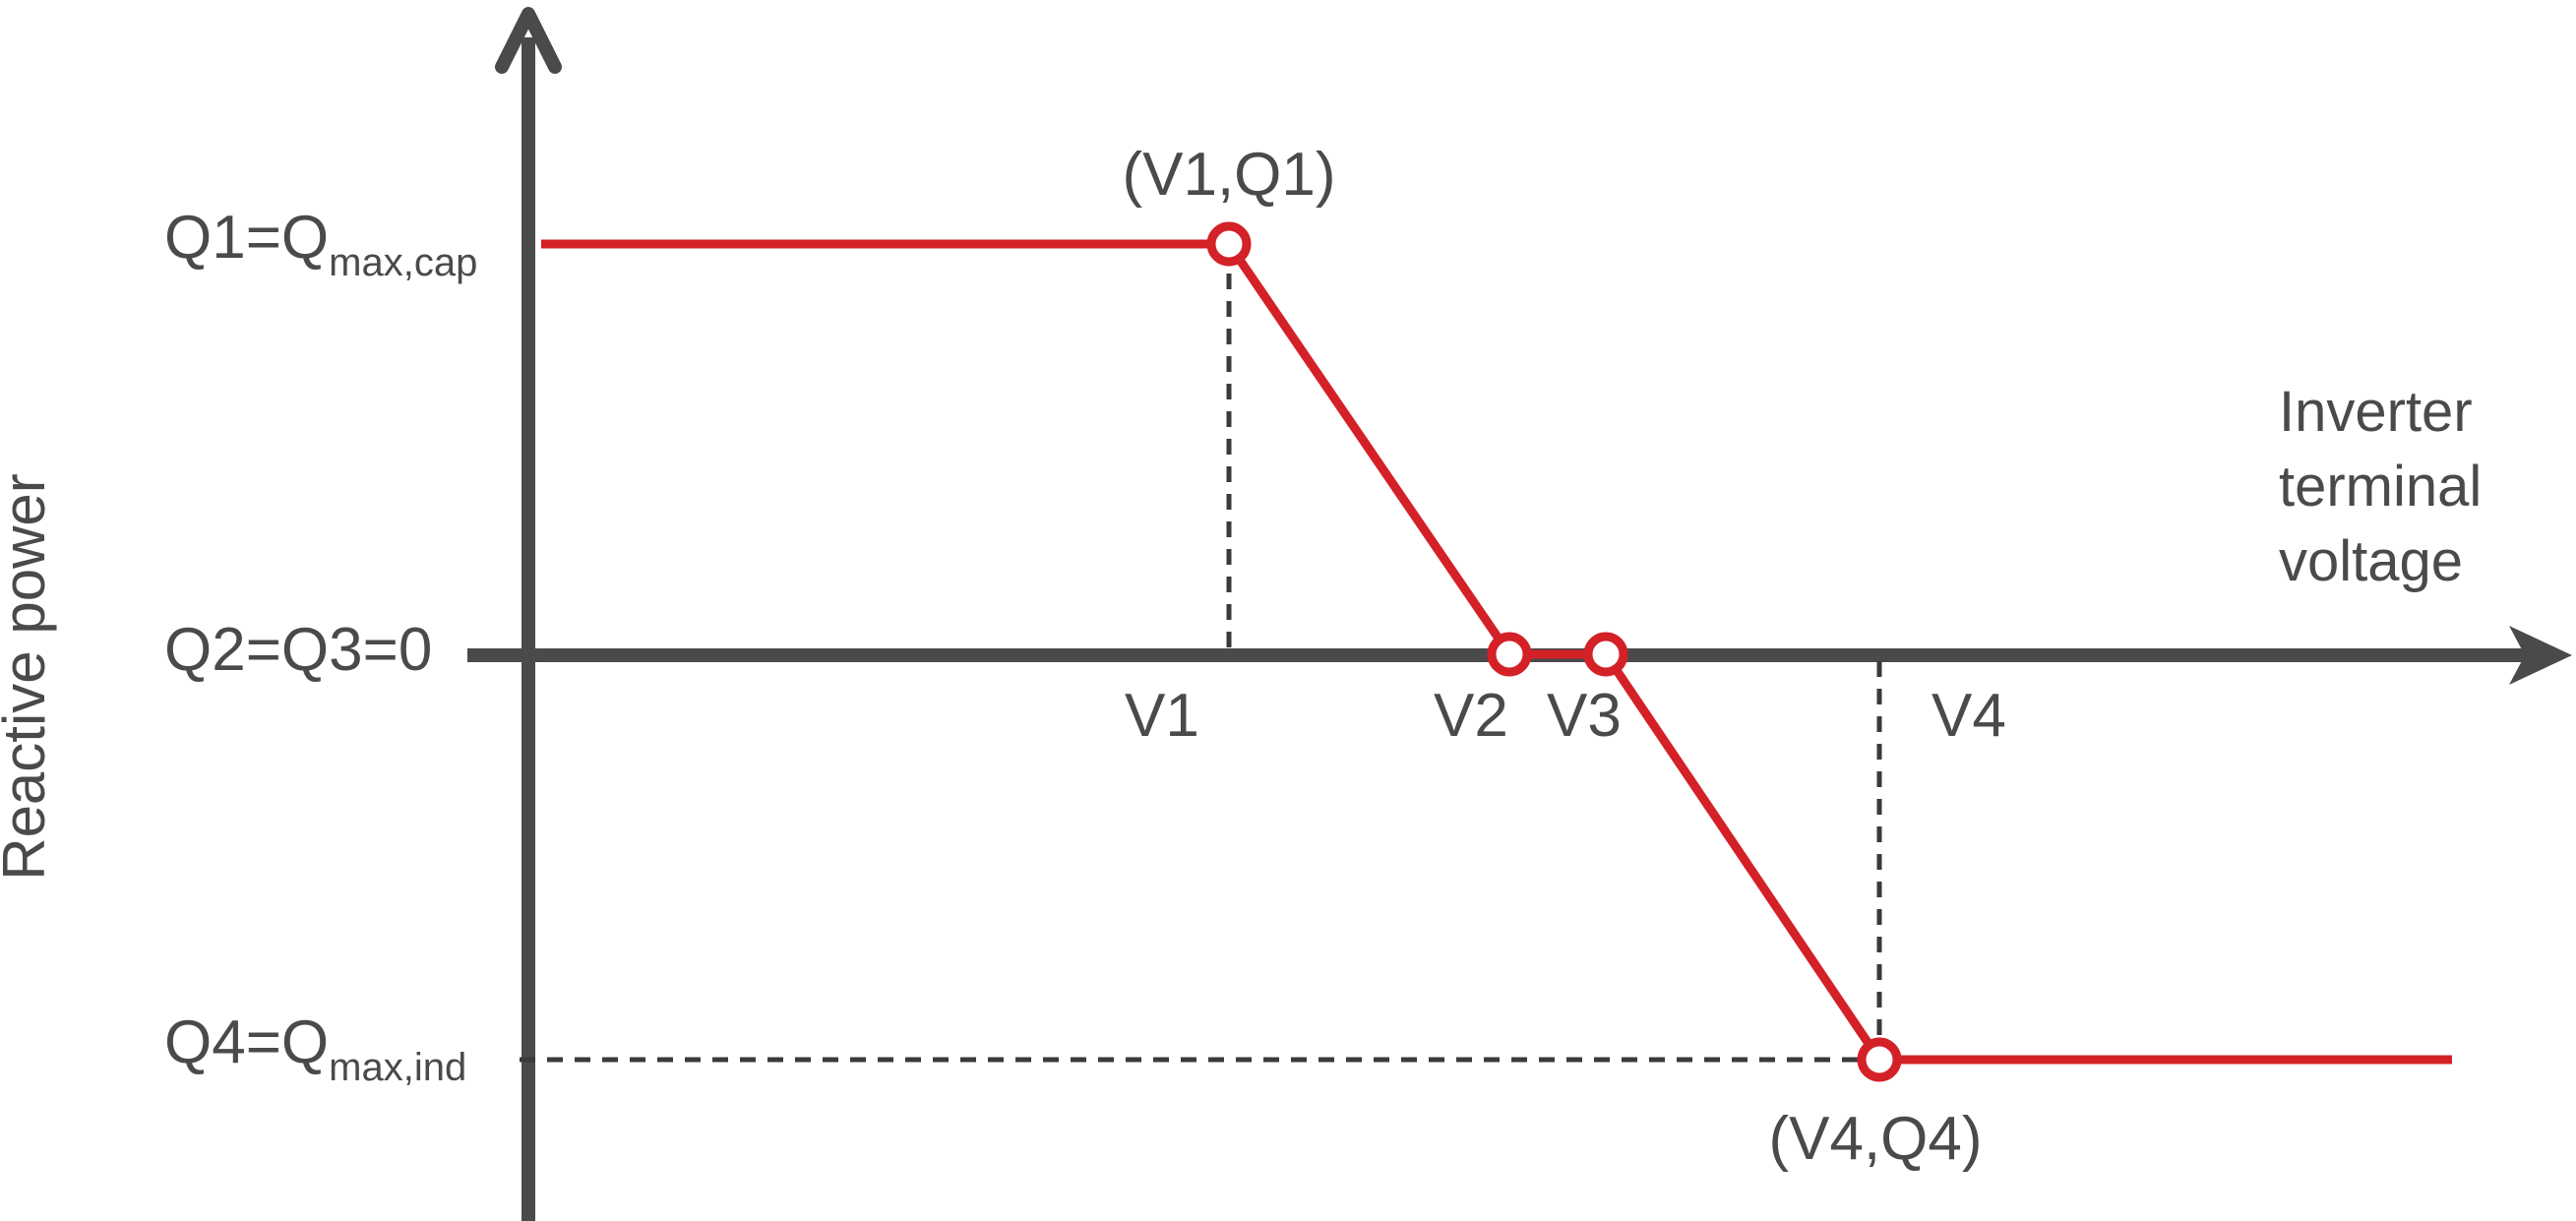 The image size is (2576, 1221). Describe the element at coordinates (403, 262) in the screenshot. I see `y-tick-q1-subscript: max,cap` at that location.